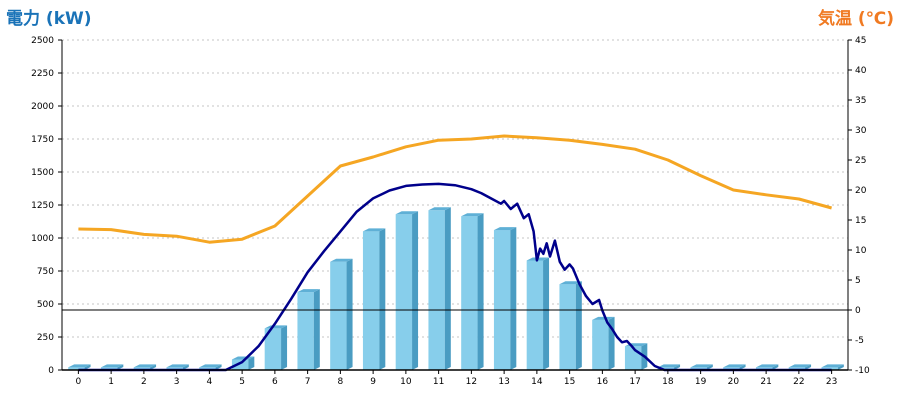  I want to click on left-axis-tick-label: 2500, so click(42, 41).